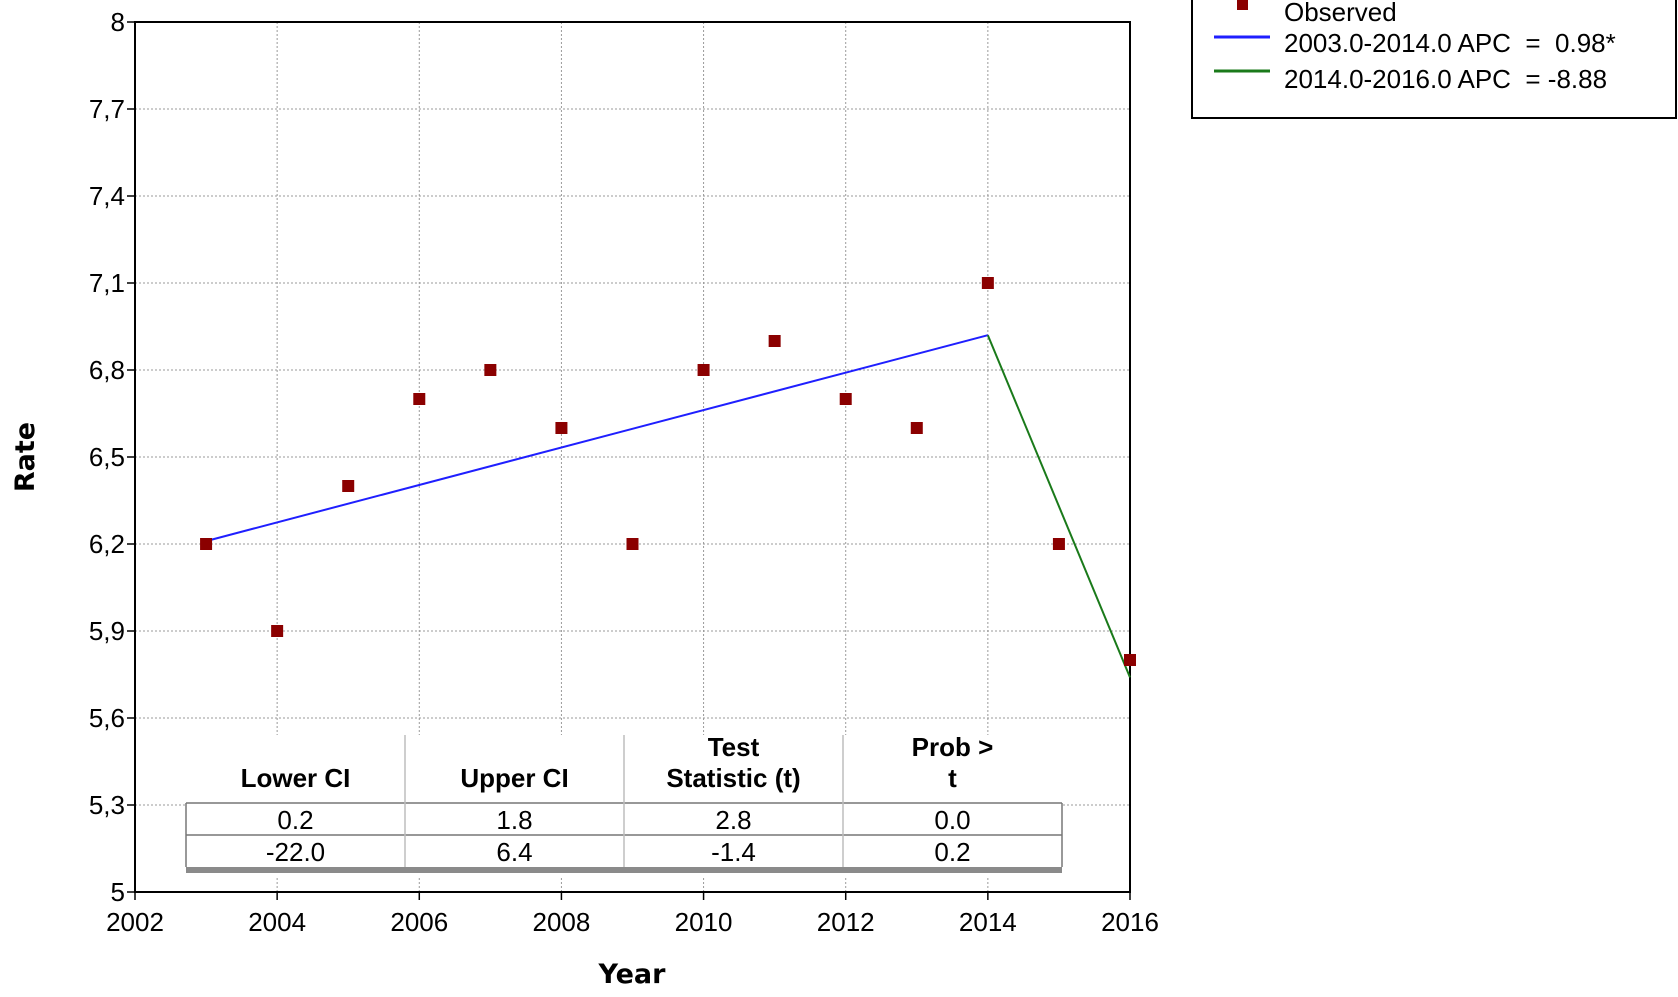  I want to click on legend-segment-1-label: 2003.0-2014.0 APC = 0.98*, so click(1450, 43).